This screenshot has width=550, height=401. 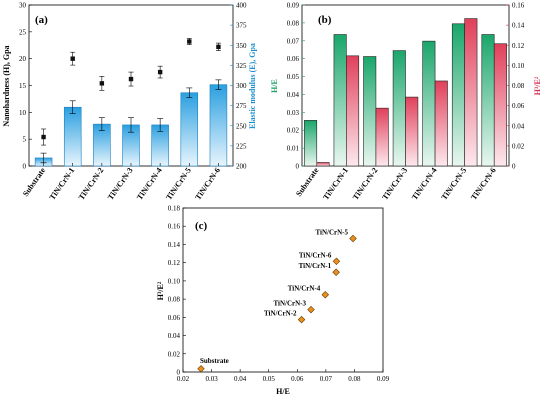 What do you see at coordinates (174, 209) in the screenshot?
I see `panel-c-ytick-label: 0.18` at bounding box center [174, 209].